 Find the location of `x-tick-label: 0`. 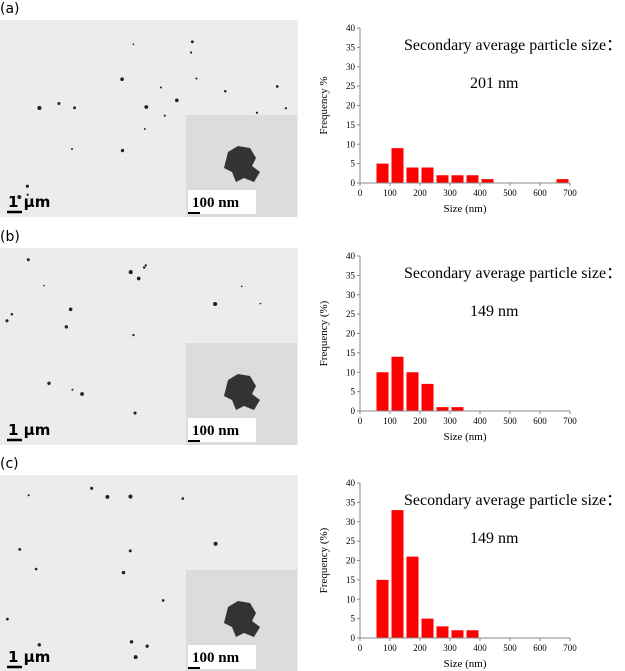

x-tick-label: 0 is located at coordinates (360, 648).